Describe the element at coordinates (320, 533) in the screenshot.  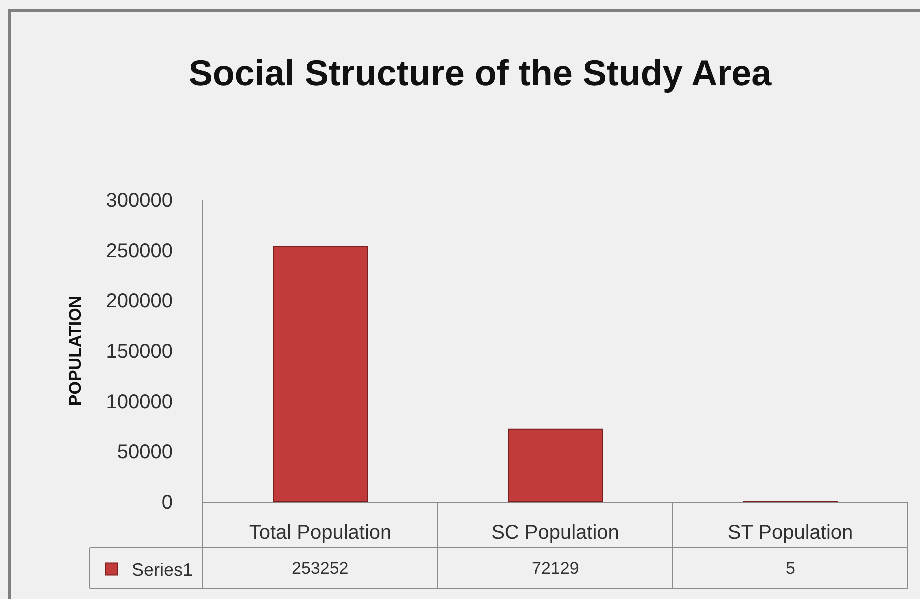
I see `x-tick-label: Total Population` at that location.